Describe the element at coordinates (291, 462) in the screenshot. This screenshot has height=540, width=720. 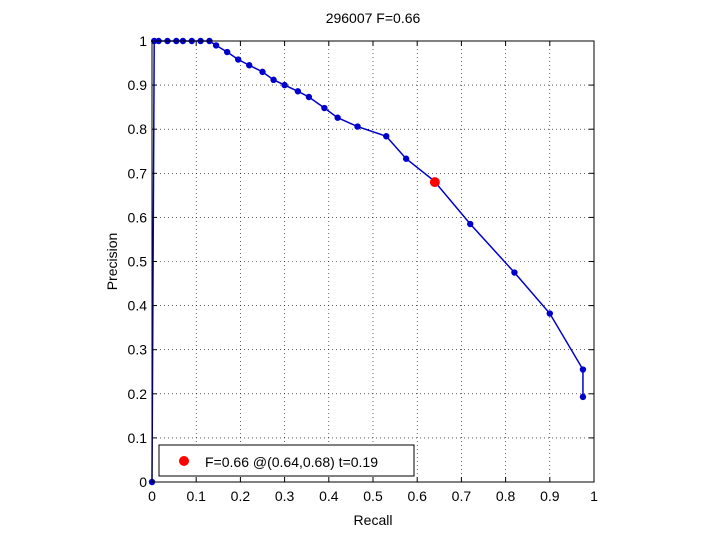
I see `legend-entry: F=0.66 @(0.64,0.68) t=0.19` at that location.